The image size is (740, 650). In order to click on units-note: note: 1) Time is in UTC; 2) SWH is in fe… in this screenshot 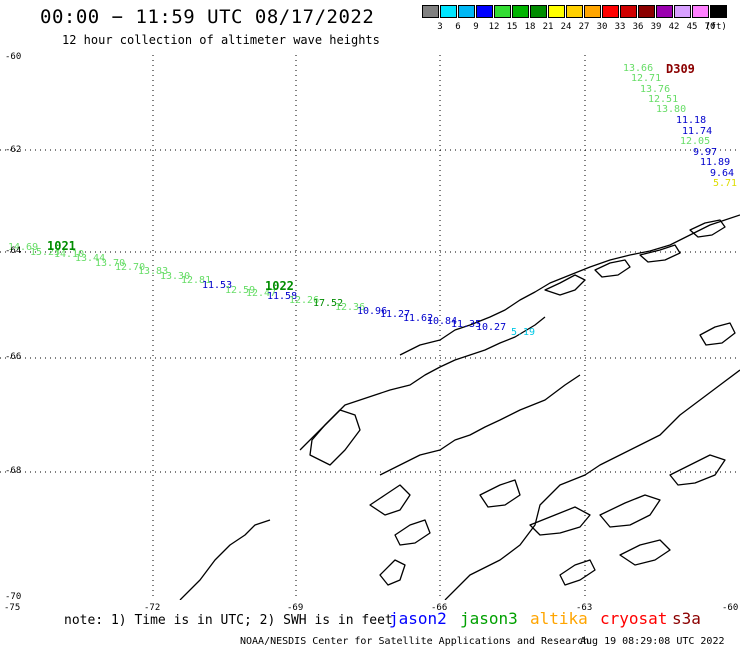, I will do `click(228, 620)`.